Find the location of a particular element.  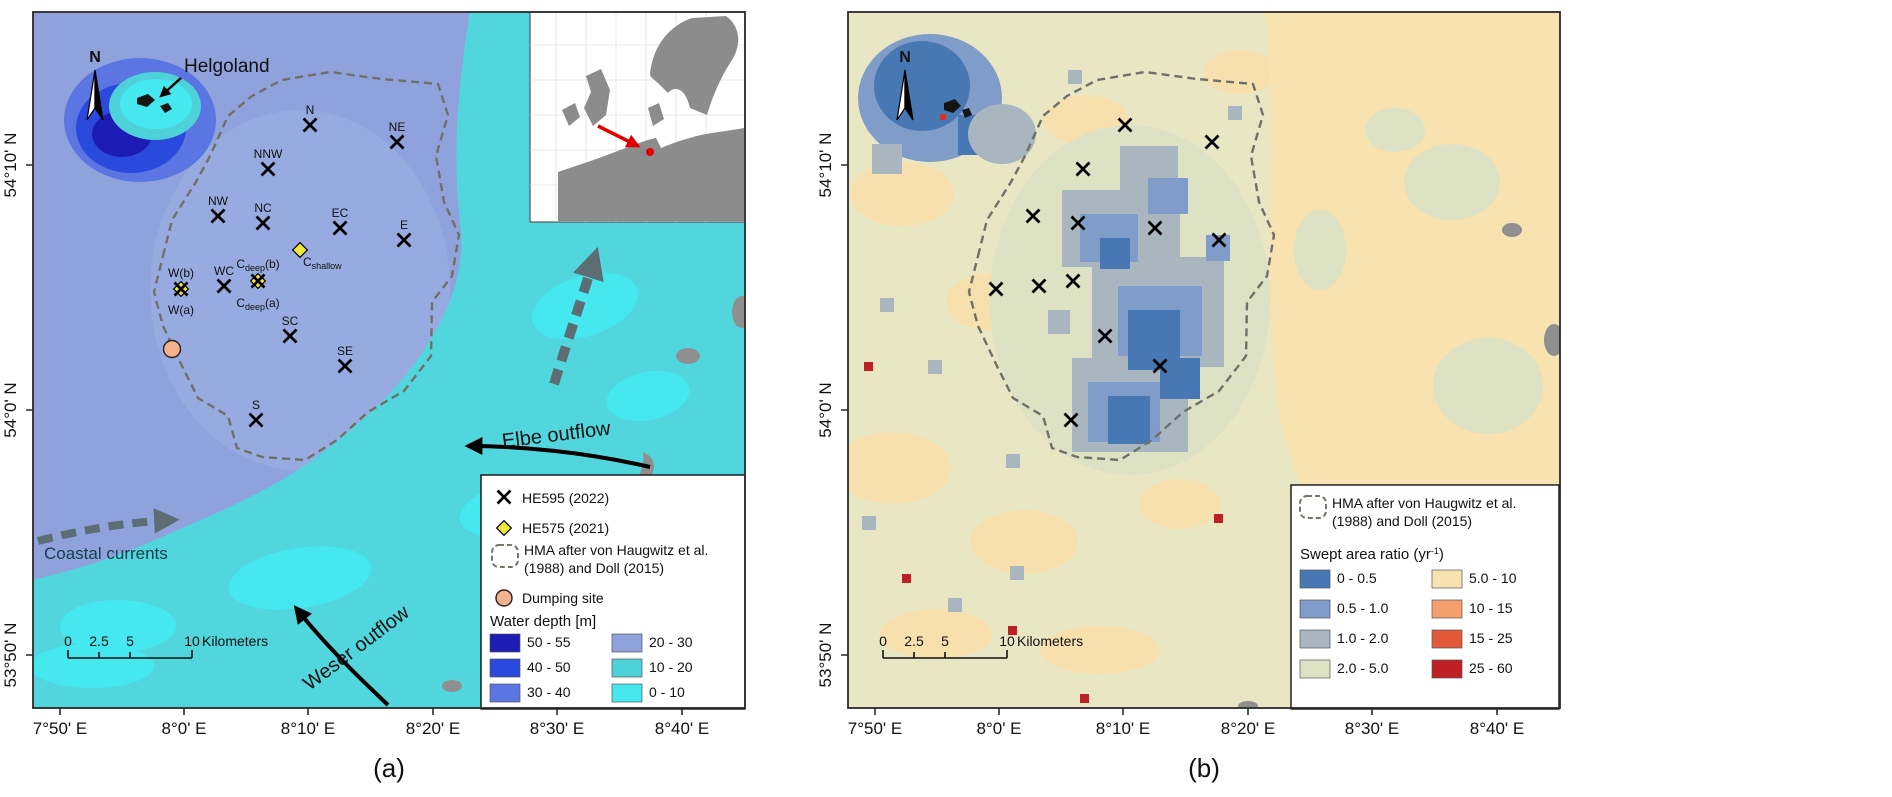

station-se: SE is located at coordinates (345, 359).